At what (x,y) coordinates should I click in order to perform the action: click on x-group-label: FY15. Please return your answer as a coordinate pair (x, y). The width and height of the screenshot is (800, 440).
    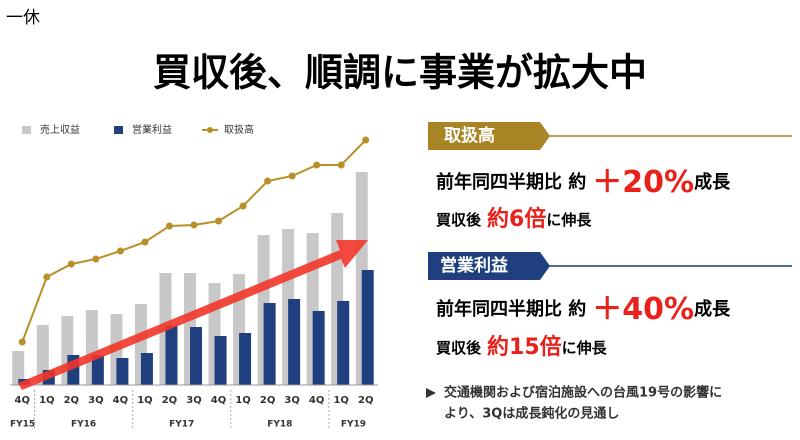
    Looking at the image, I should click on (22, 425).